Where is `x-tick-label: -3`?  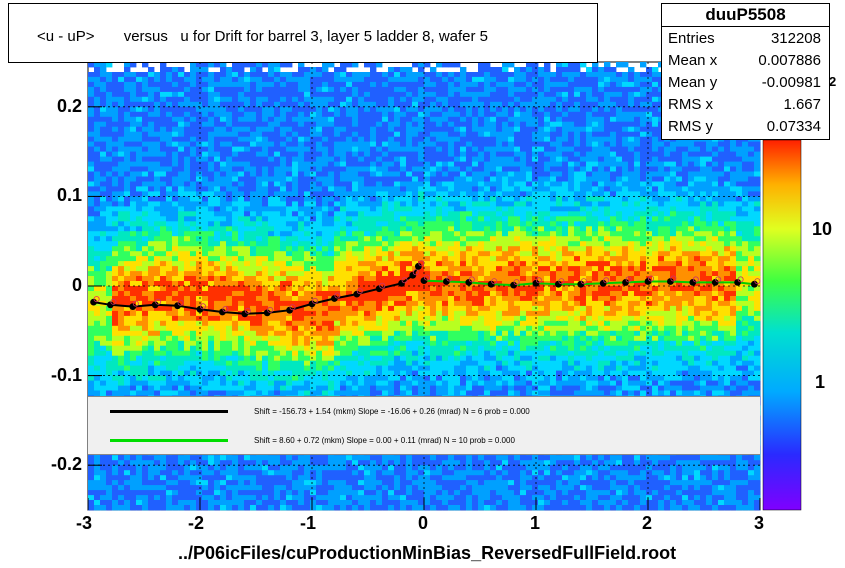
x-tick-label: -3 is located at coordinates (84, 523).